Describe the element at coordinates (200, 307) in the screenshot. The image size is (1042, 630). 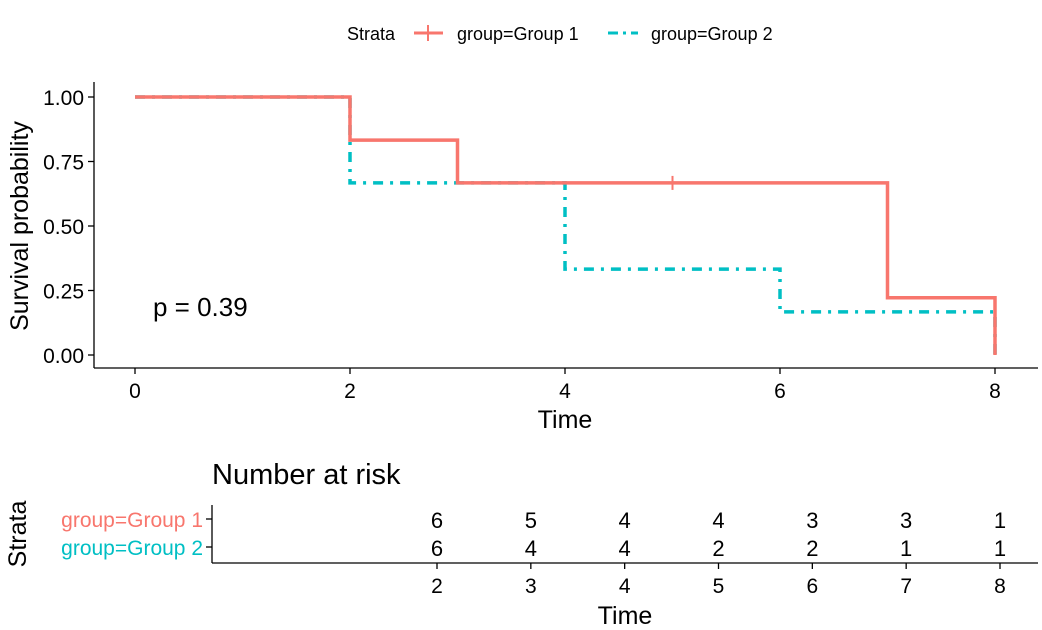
I see `p-value-annotation: p = 0.39` at that location.